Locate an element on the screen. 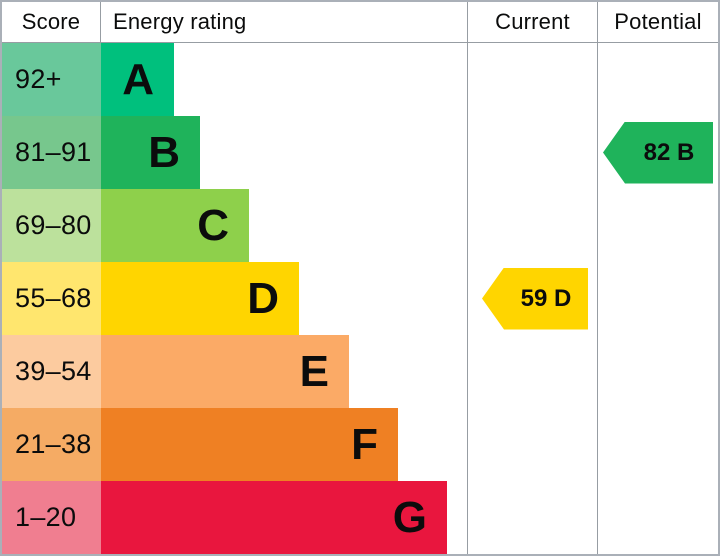 The image size is (720, 556). energy-rating-column-header: Energy rating is located at coordinates (180, 21).